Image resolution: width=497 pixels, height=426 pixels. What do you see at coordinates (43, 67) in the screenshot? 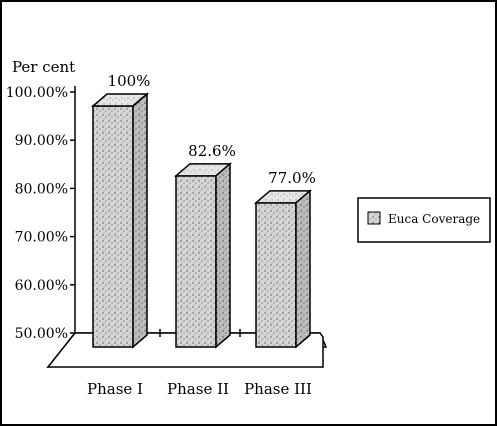
I see `y-axis-label: Per cent` at bounding box center [43, 67].